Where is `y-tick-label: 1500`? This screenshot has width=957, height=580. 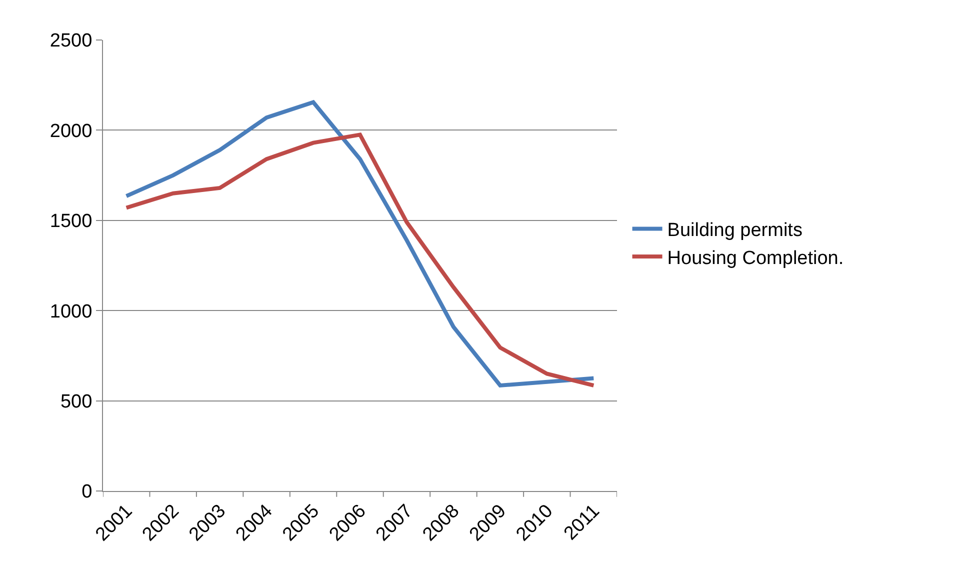 y-tick-label: 1500 is located at coordinates (71, 221).